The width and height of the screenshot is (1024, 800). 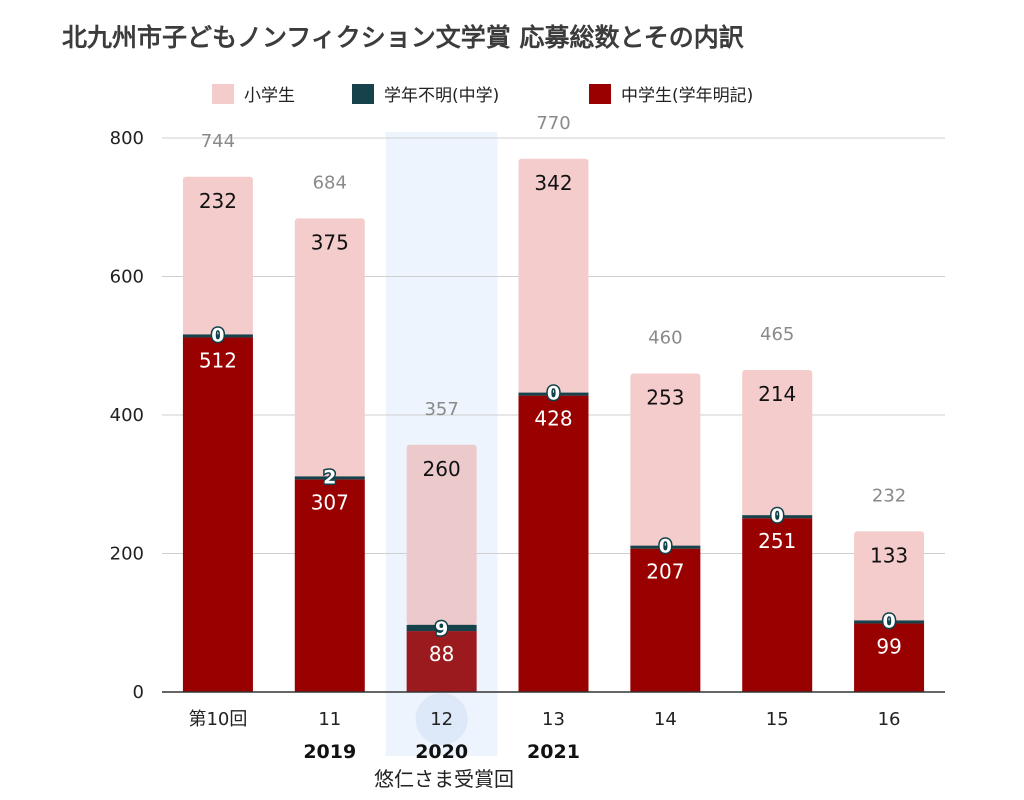 What do you see at coordinates (218, 141) in the screenshot?
I see `total-label: 744` at bounding box center [218, 141].